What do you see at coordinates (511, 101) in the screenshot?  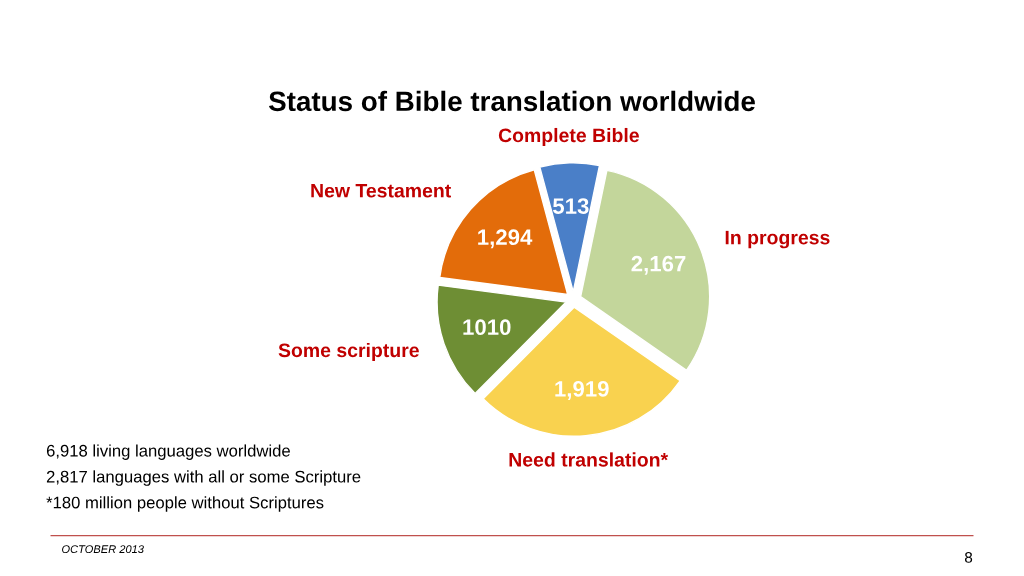 I see `chart-title: Status of Bible translation worldwide` at bounding box center [511, 101].